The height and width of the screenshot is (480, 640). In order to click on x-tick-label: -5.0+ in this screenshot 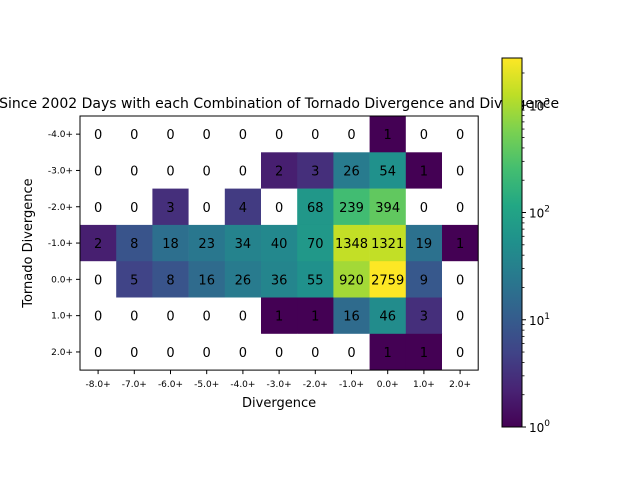, I will do `click(206, 385)`.